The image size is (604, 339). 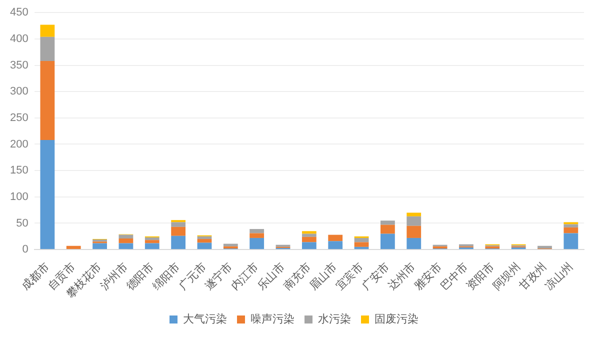 What do you see at coordinates (19, 118) in the screenshot?
I see `y-tick-label: 250` at bounding box center [19, 118].